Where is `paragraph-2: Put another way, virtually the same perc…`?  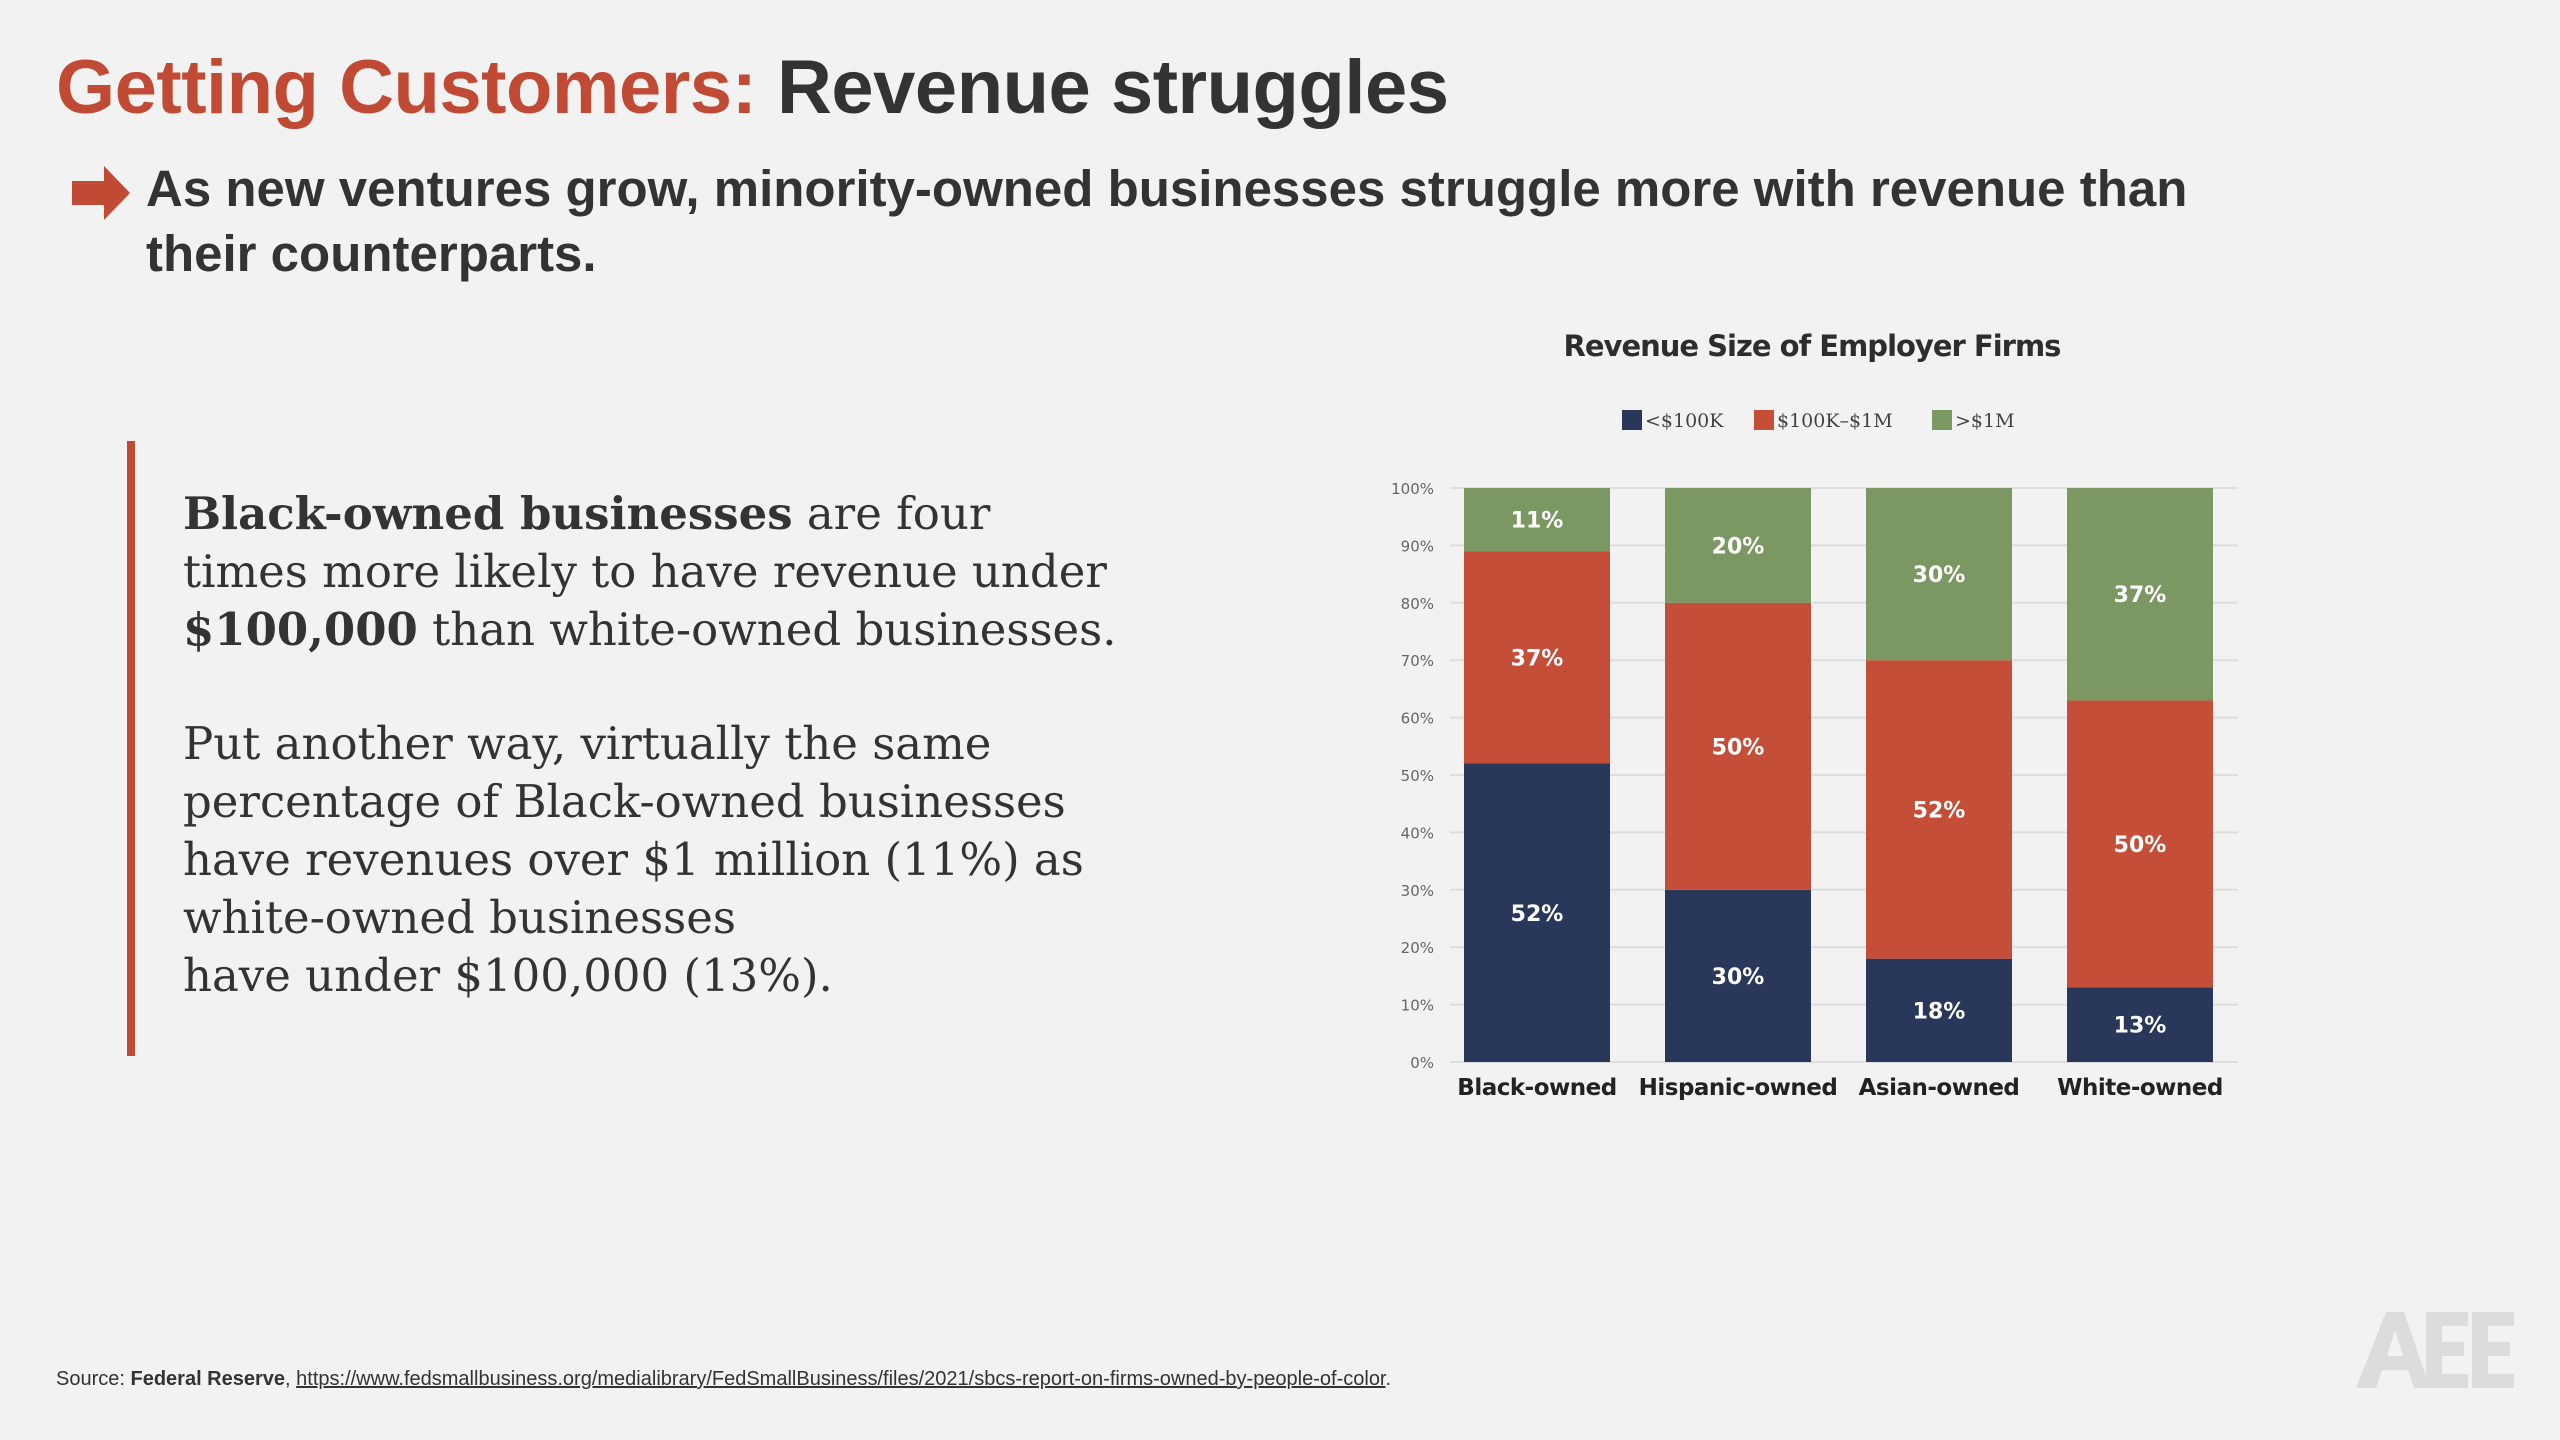
paragraph-2: Put another way, virtually the same perc… is located at coordinates (663, 860).